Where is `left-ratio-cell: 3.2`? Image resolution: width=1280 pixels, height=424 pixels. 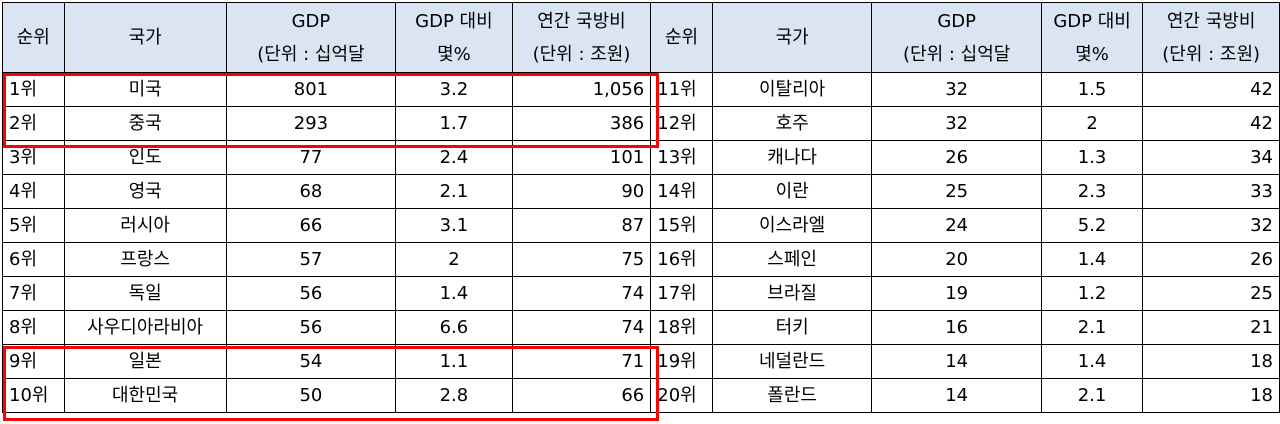 left-ratio-cell: 3.2 is located at coordinates (454, 89).